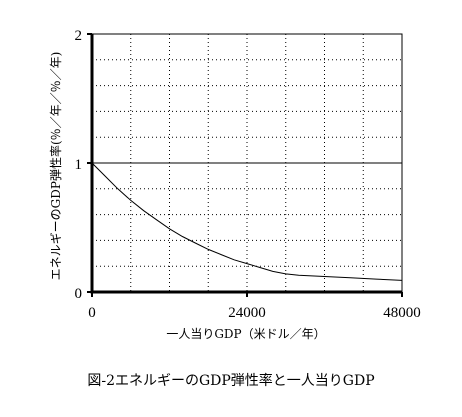  What do you see at coordinates (79, 165) in the screenshot?
I see `y-tick-label: 1` at bounding box center [79, 165].